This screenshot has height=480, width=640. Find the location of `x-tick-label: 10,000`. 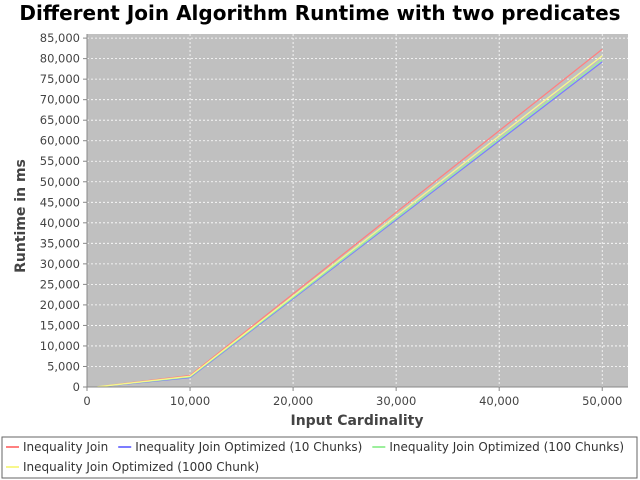

x-tick-label: 10,000 is located at coordinates (190, 401).